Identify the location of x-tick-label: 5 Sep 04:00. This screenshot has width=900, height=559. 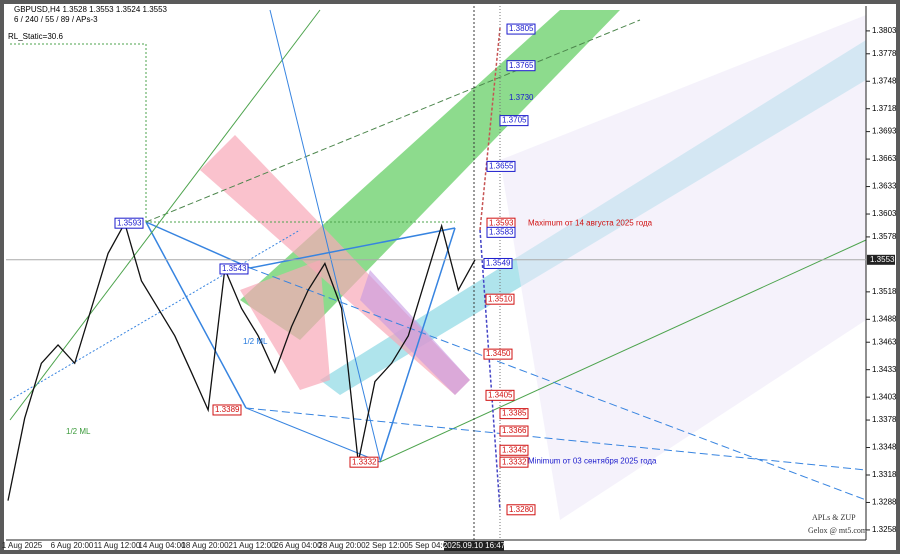
(430, 545).